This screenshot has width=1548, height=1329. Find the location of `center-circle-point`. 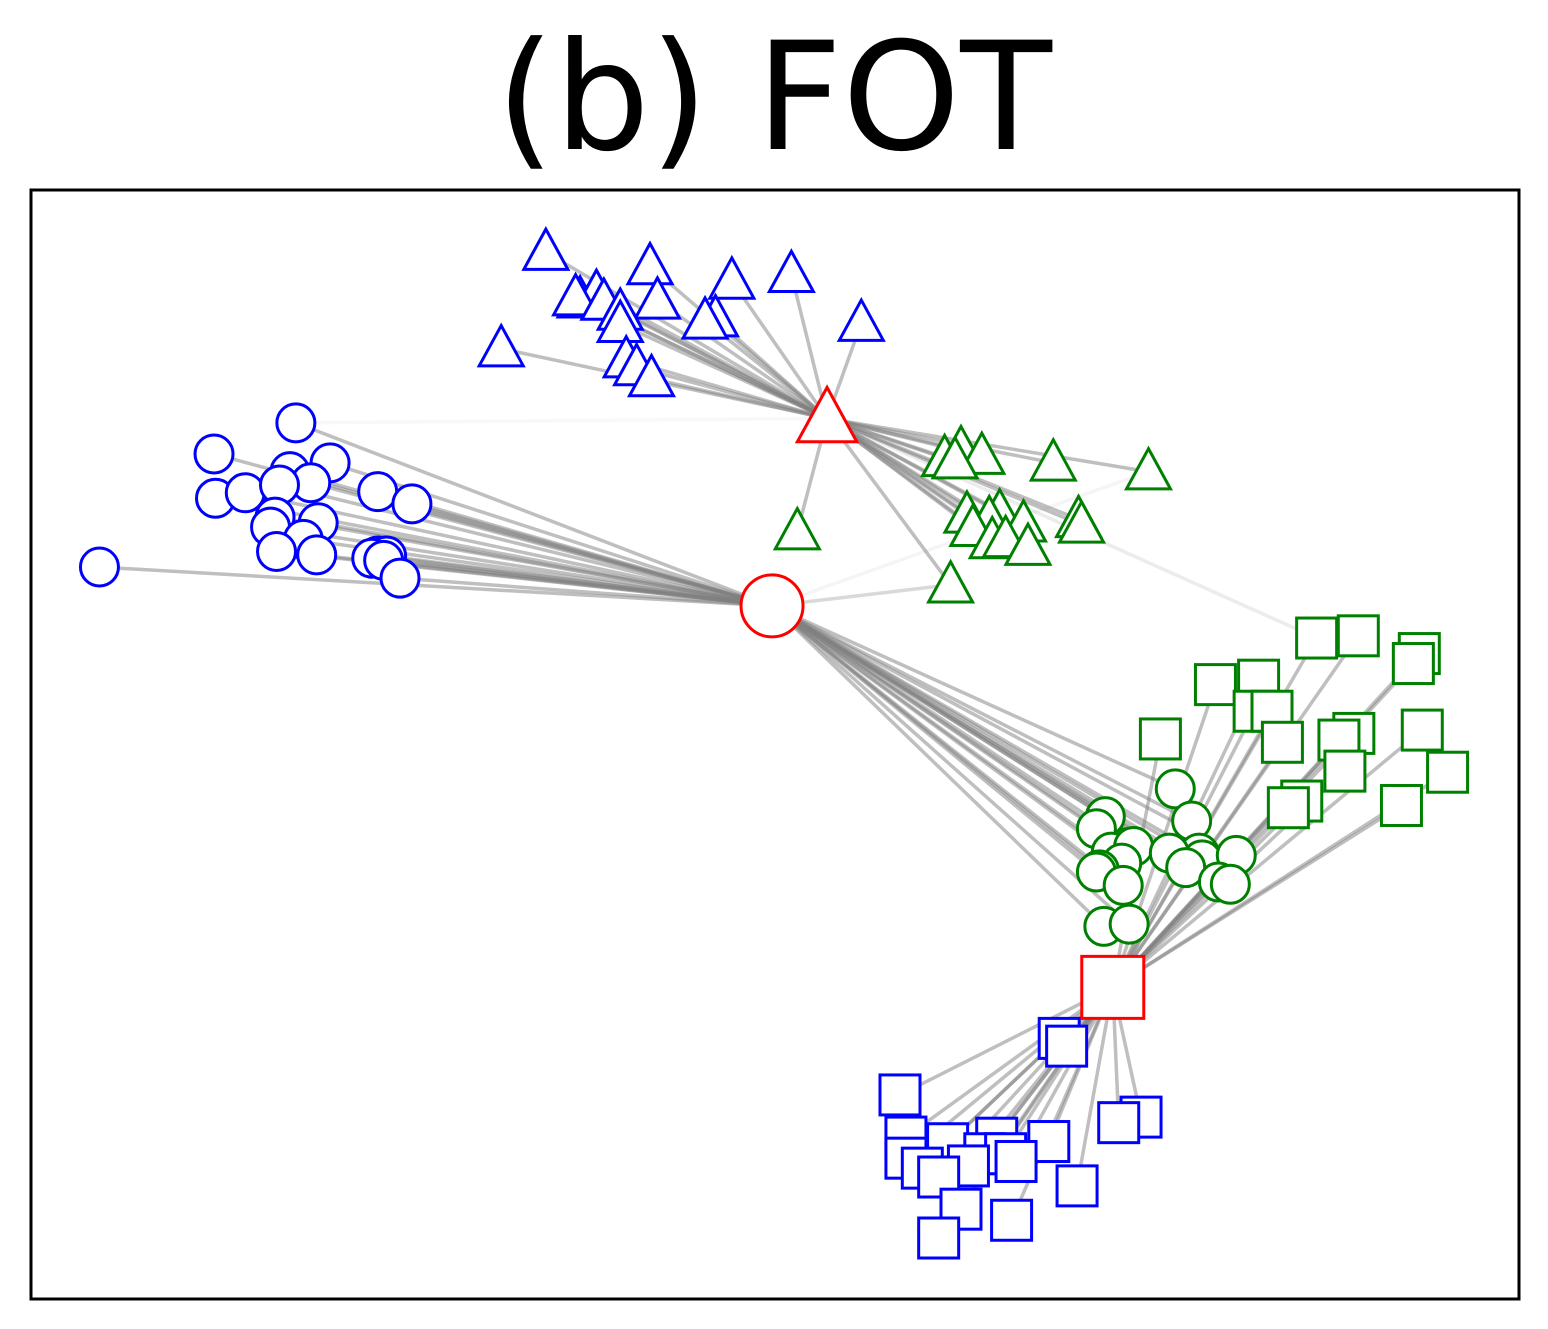

center-circle-point is located at coordinates (772, 606).